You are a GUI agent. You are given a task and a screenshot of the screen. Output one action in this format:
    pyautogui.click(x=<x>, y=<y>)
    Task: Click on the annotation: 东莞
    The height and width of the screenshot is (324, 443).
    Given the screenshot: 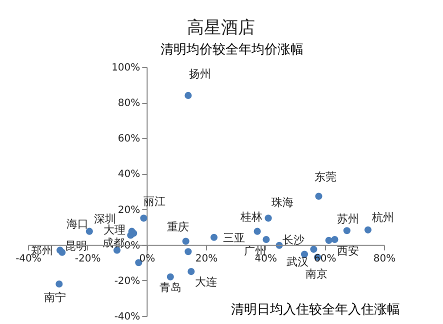 What is the action you would take?
    pyautogui.click(x=325, y=177)
    